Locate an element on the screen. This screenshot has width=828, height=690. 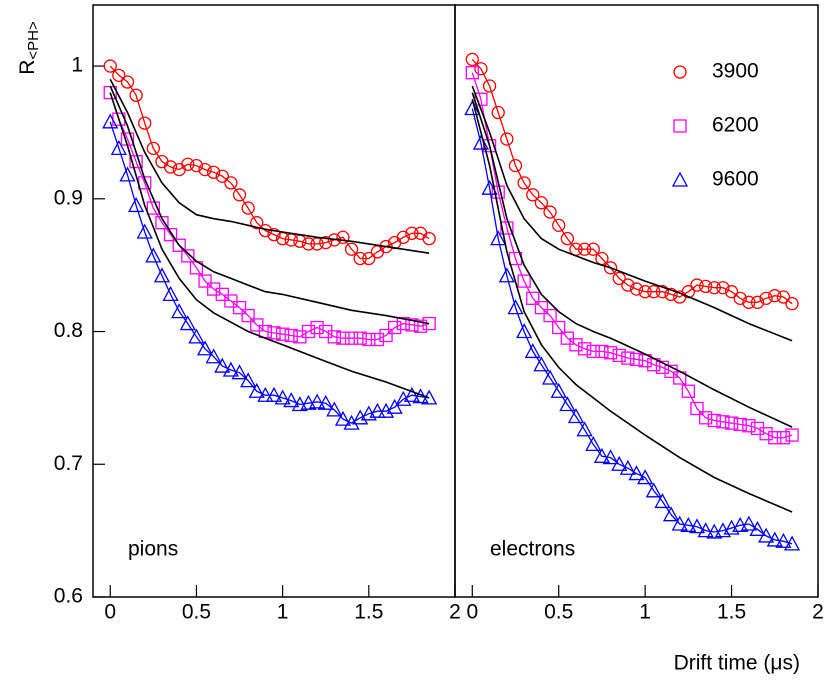
x-tick-label: 0 is located at coordinates (110, 612).